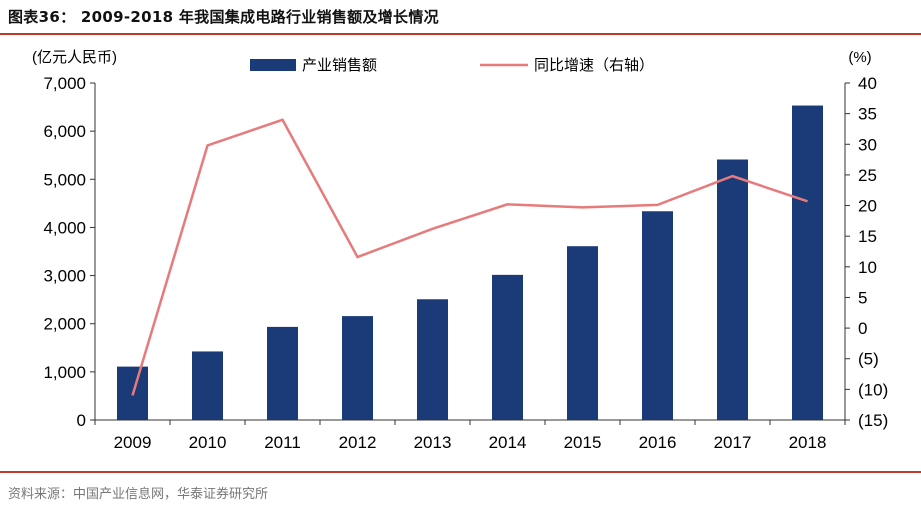 This screenshot has width=921, height=513. I want to click on right-tick-group: (15) (10) (5) 0 5 10 15 20 25 30 35 40, so click(866, 252).